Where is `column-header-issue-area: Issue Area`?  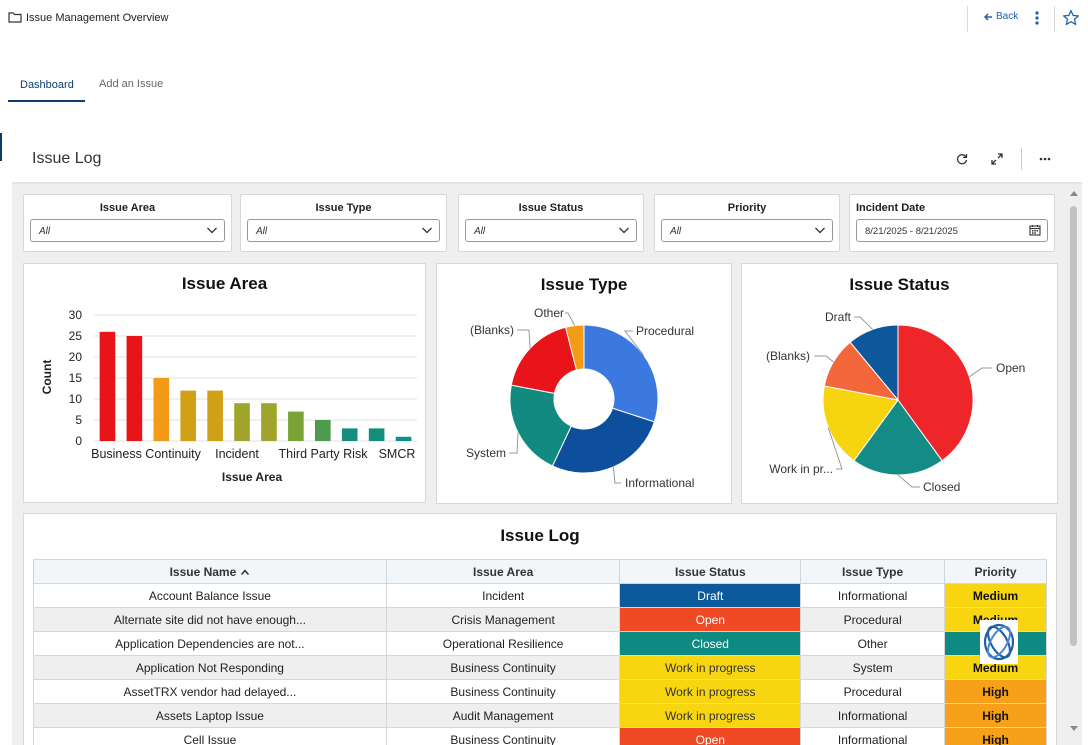
column-header-issue-area: Issue Area is located at coordinates (503, 571).